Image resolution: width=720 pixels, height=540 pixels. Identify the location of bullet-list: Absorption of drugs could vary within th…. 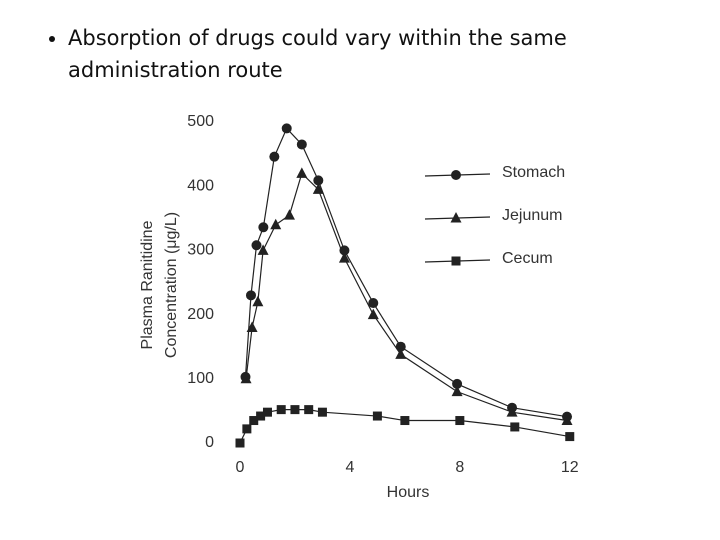
(364, 54).